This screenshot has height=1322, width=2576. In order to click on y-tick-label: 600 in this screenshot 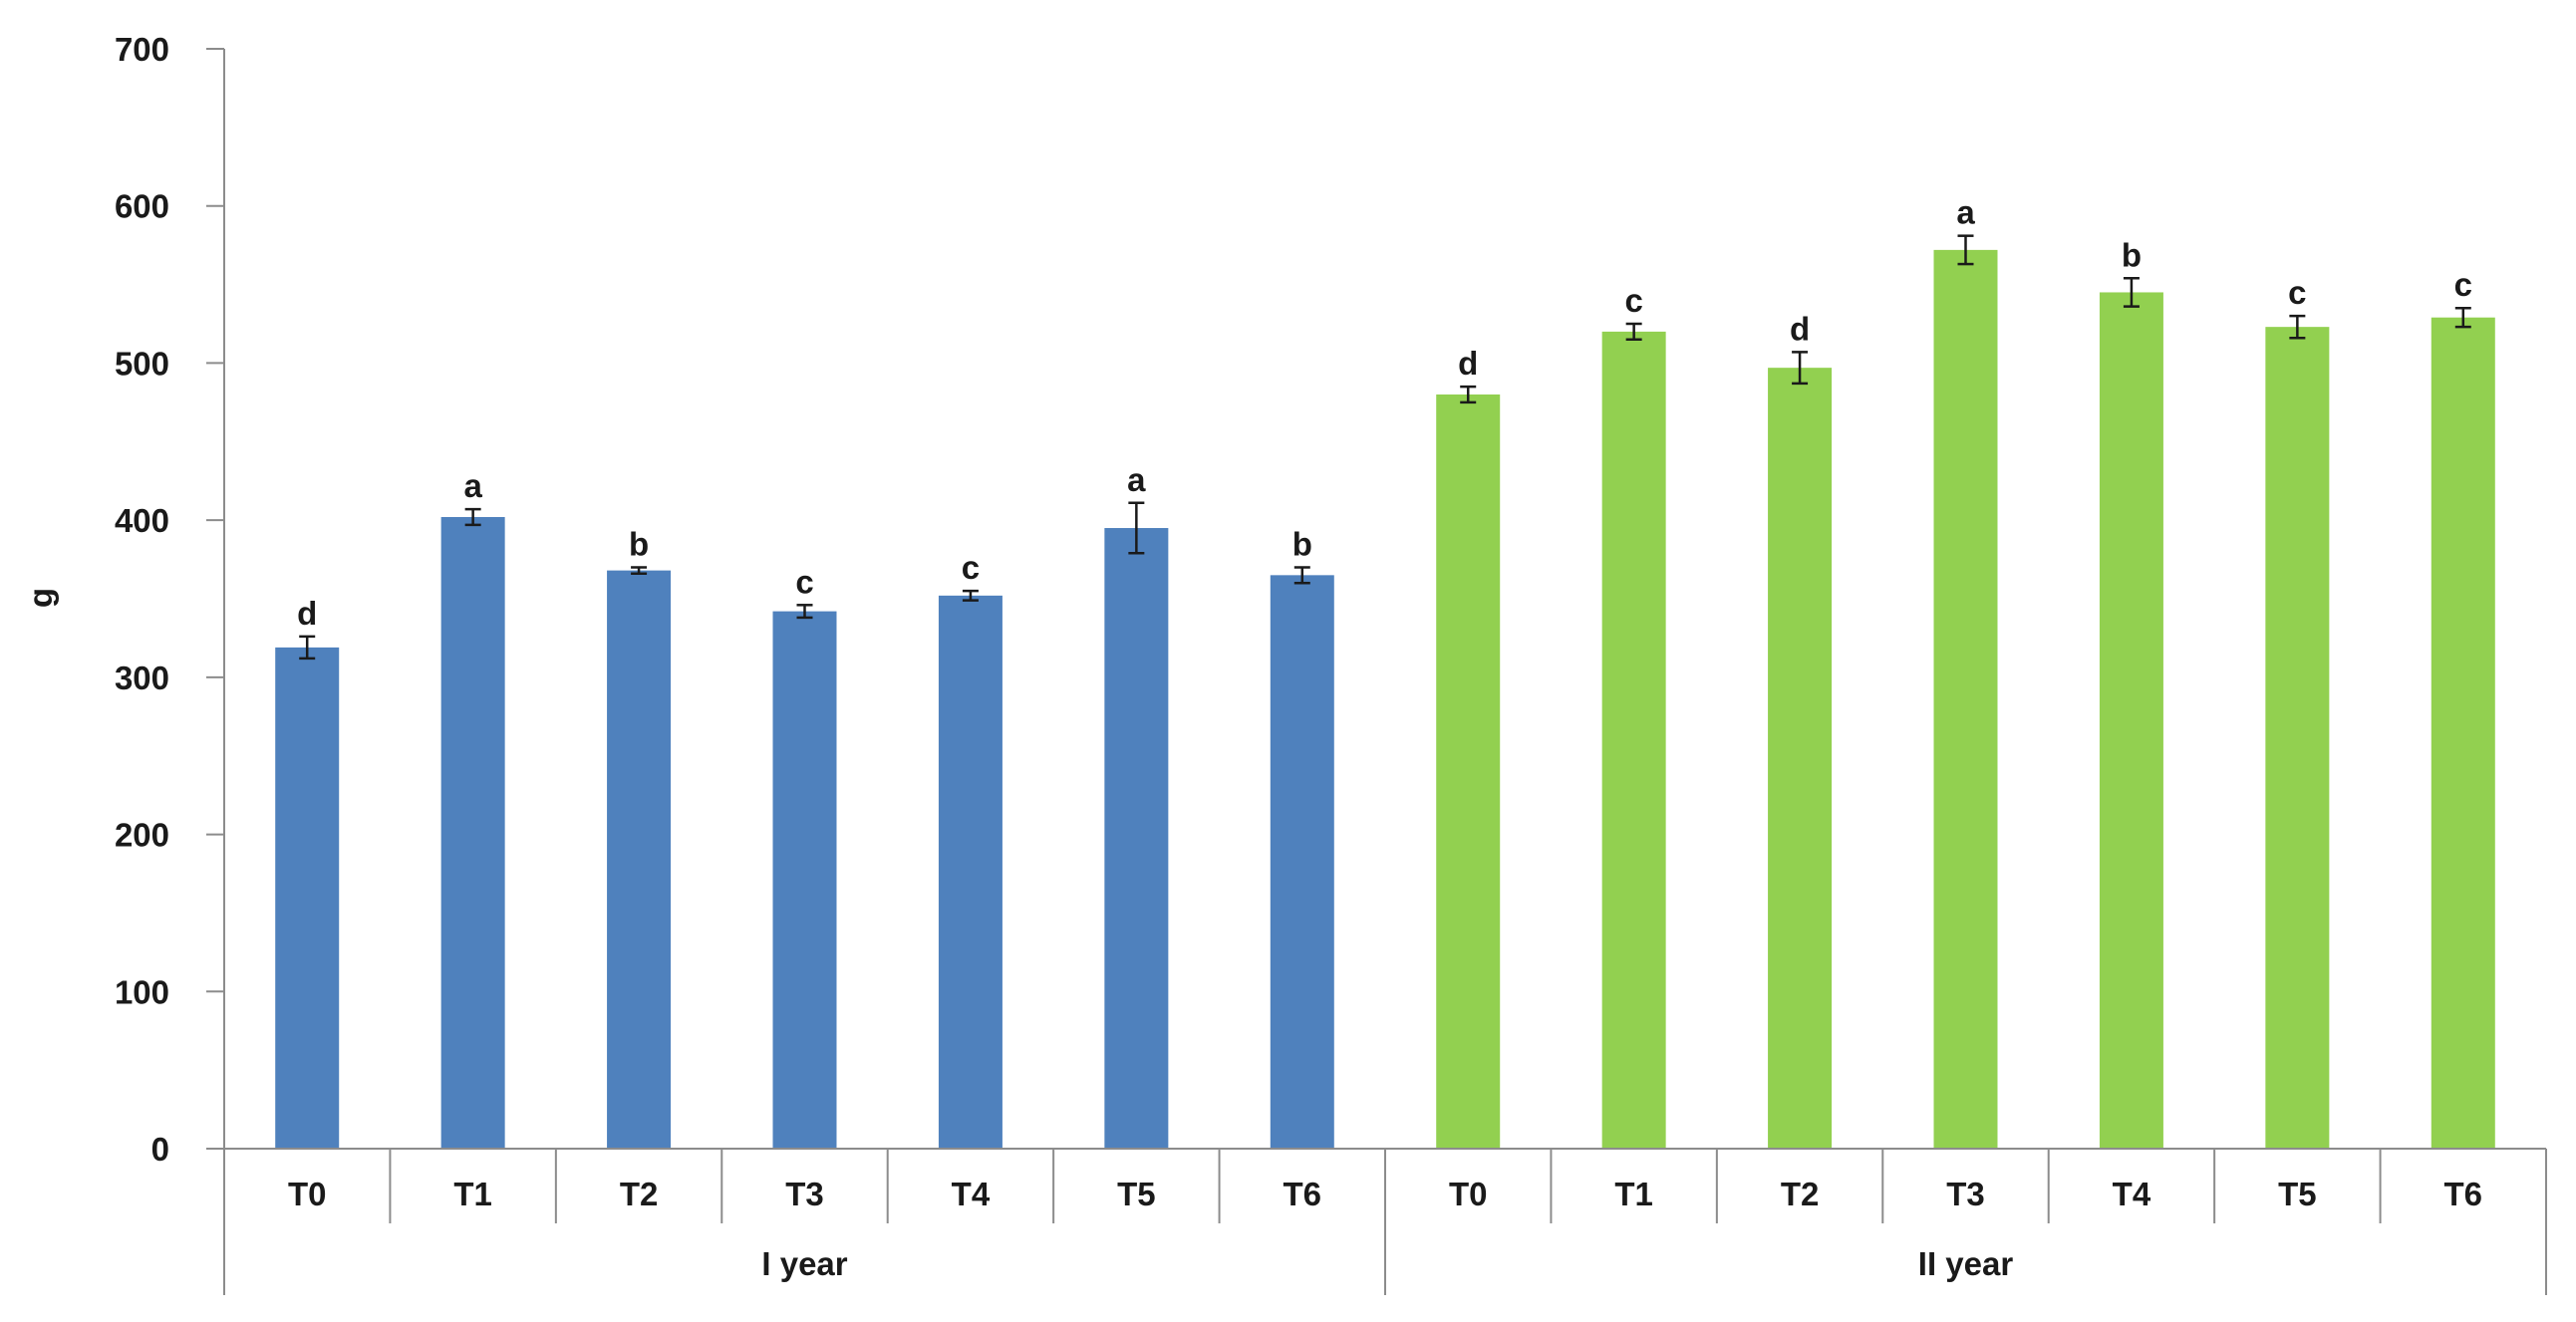, I will do `click(142, 206)`.